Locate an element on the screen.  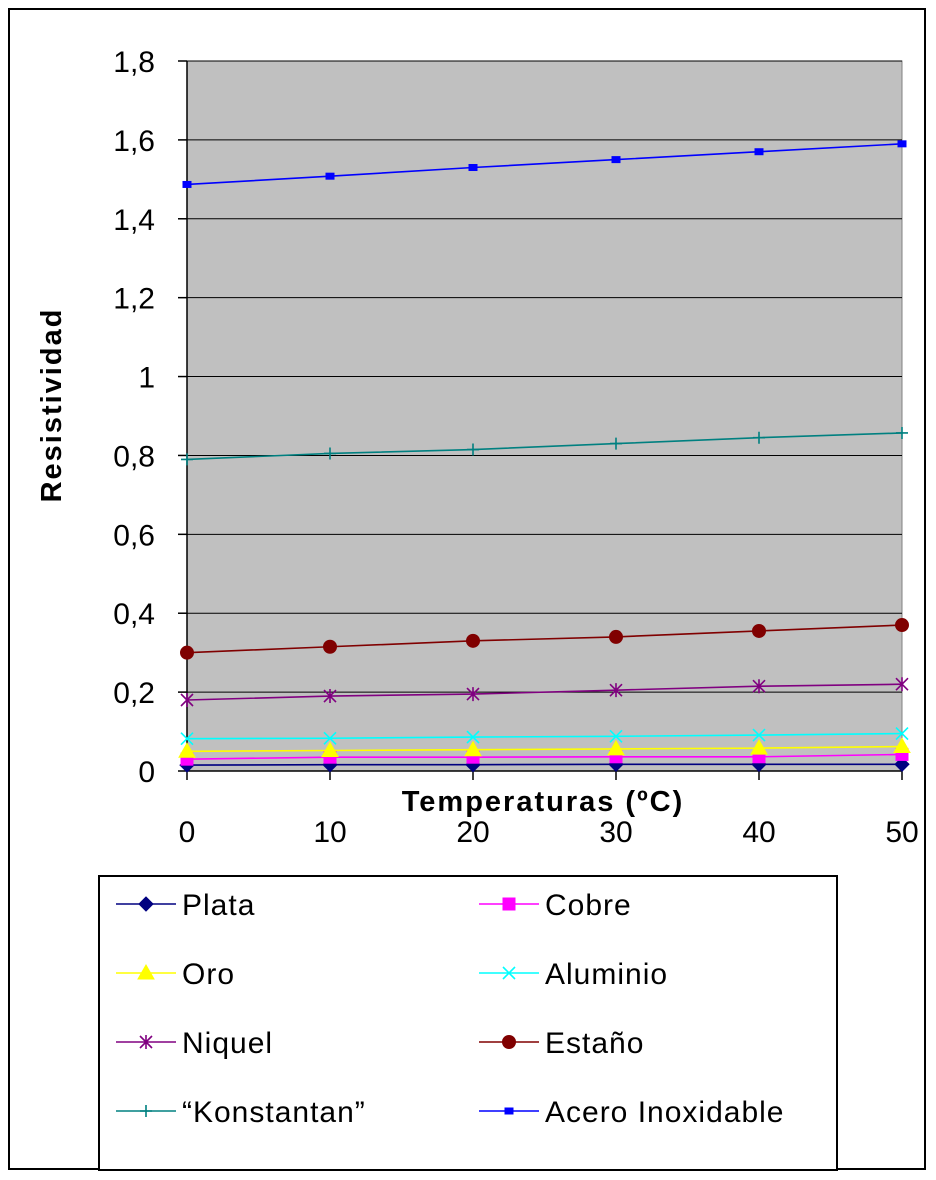
legend-label-3: Aluminio is located at coordinates (606, 974).